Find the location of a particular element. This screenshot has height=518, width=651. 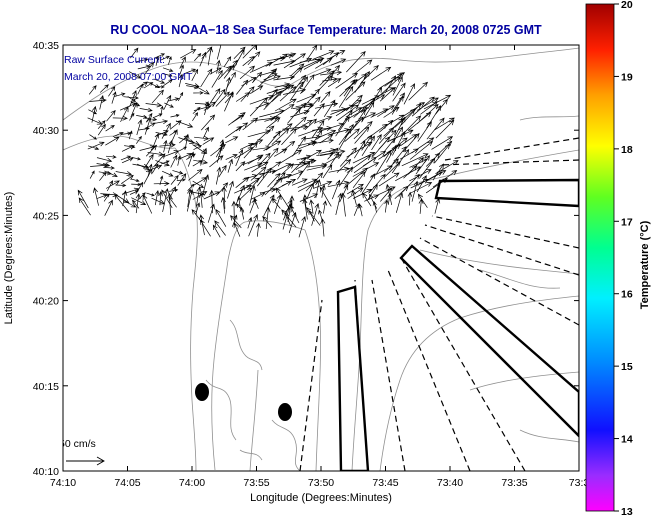

x-tick-label: 73:35 is located at coordinates (514, 483).